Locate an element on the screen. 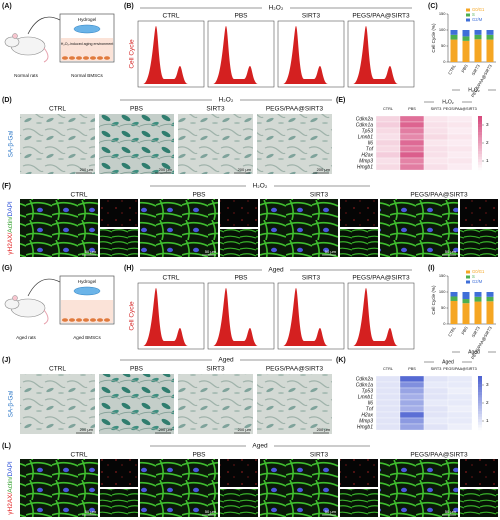 The width and height of the screenshot is (500, 520). cells-label: Aged BMSCs is located at coordinates (87, 337).